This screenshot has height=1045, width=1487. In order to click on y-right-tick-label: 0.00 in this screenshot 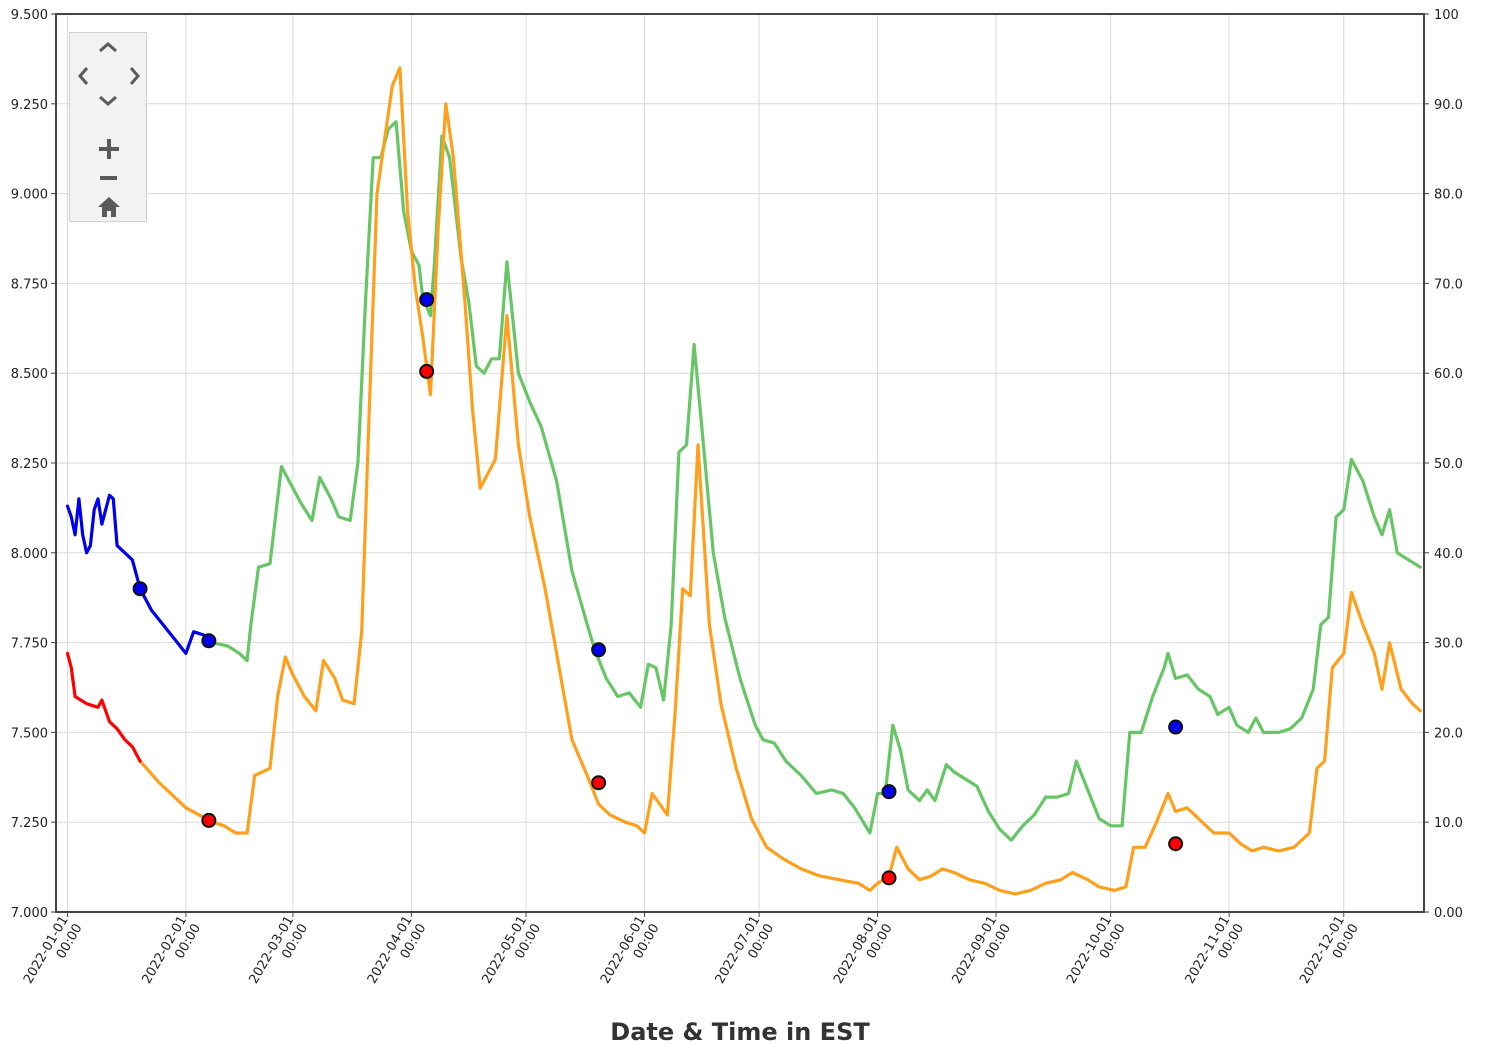, I will do `click(1448, 913)`.